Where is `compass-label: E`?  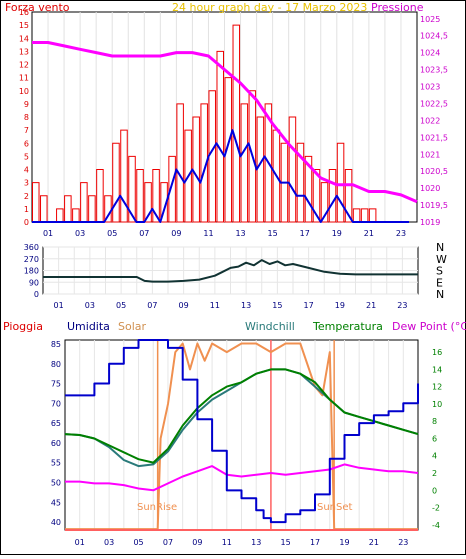
compass-label: E is located at coordinates (439, 282).